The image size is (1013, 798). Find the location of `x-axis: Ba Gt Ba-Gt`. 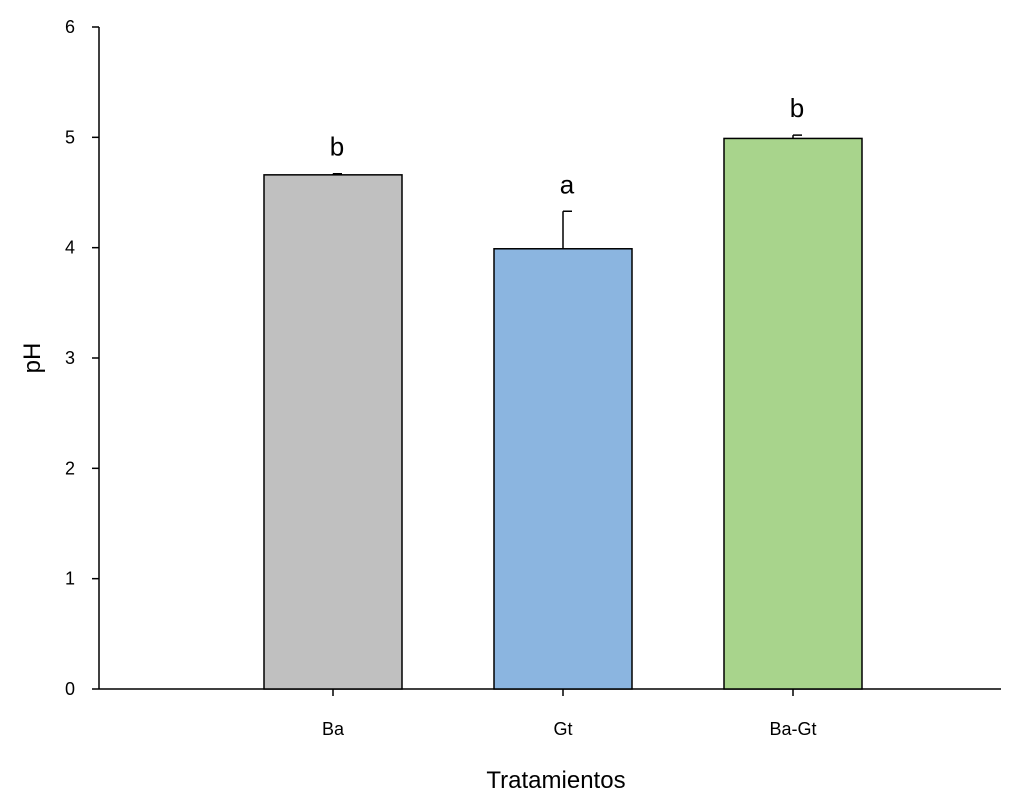

x-axis: Ba Gt Ba-Gt is located at coordinates (550, 713).